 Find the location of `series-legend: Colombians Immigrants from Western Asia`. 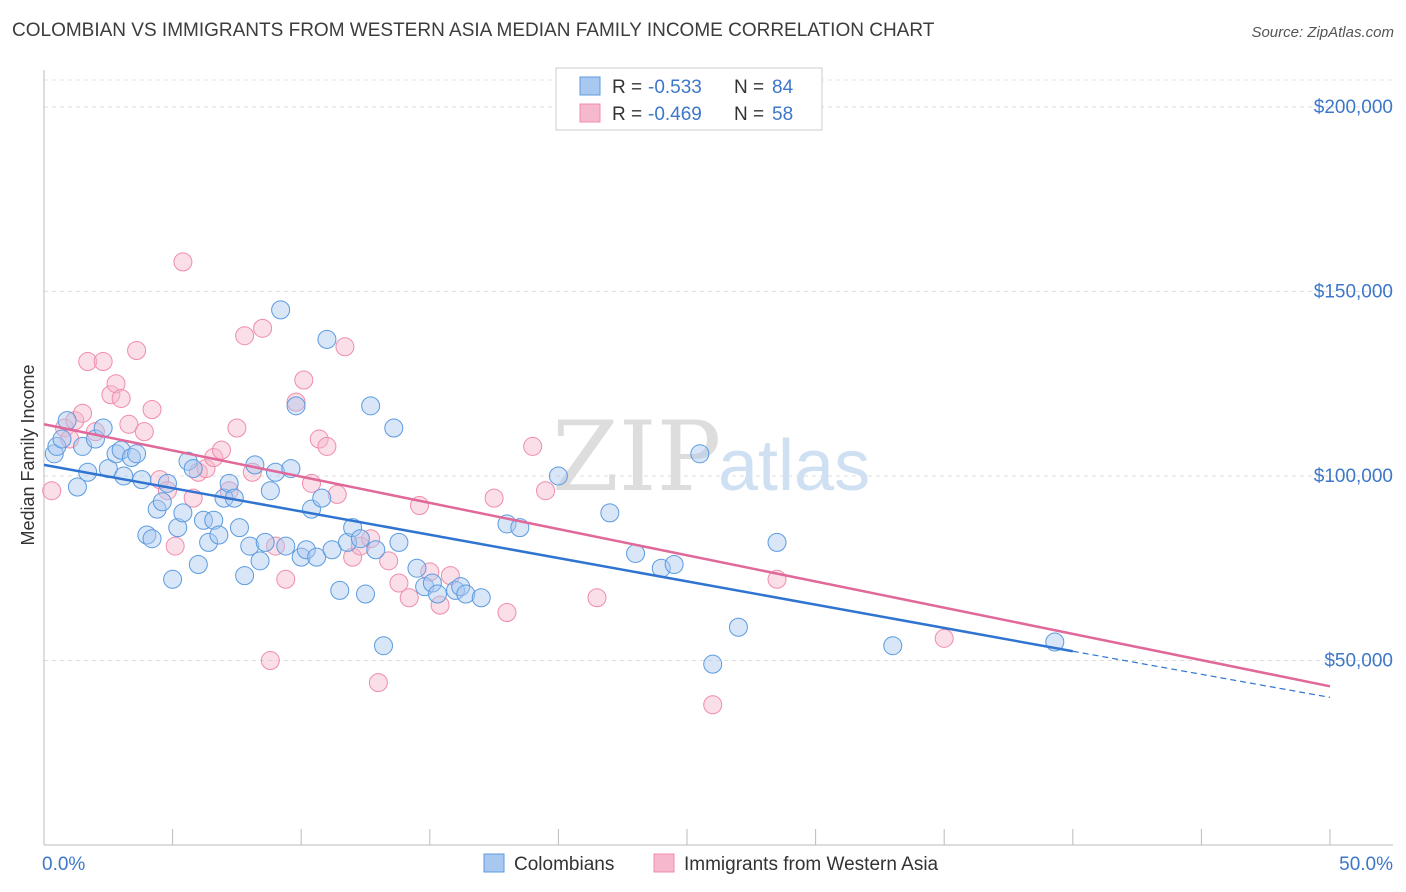

series-legend: Colombians Immigrants from Western Asia is located at coordinates (711, 864).